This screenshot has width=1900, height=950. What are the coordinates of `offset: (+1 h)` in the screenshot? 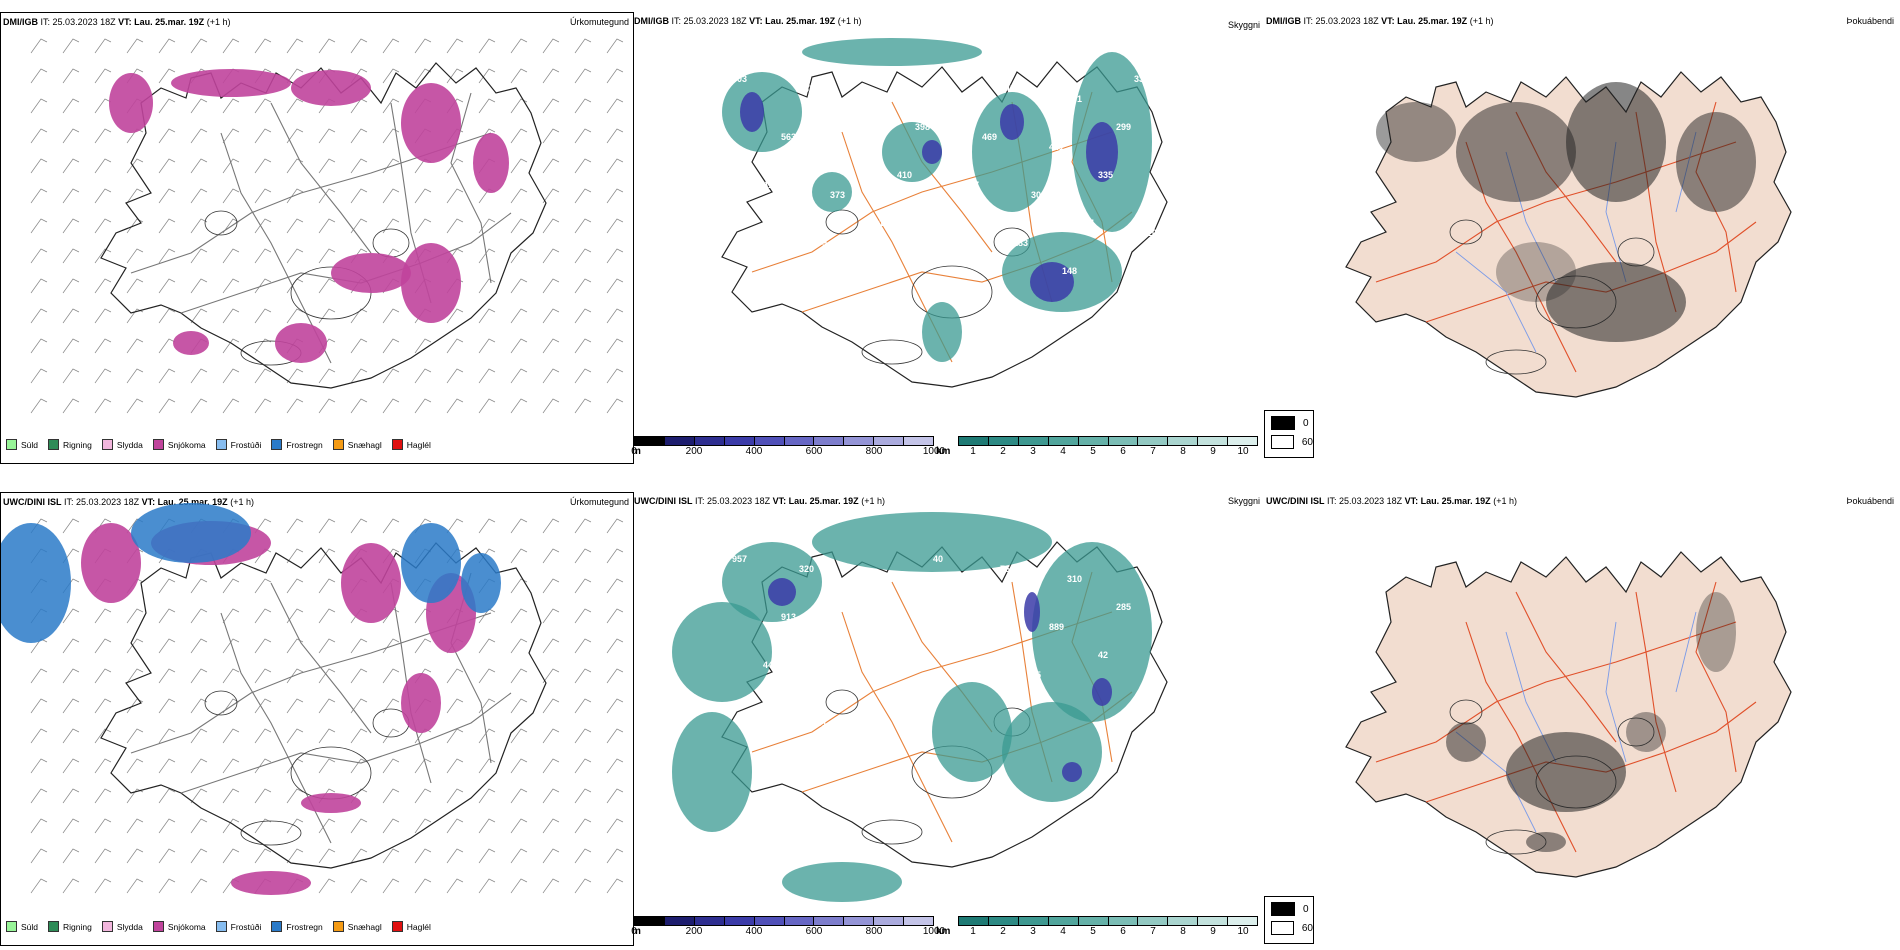 It's located at (242, 502).